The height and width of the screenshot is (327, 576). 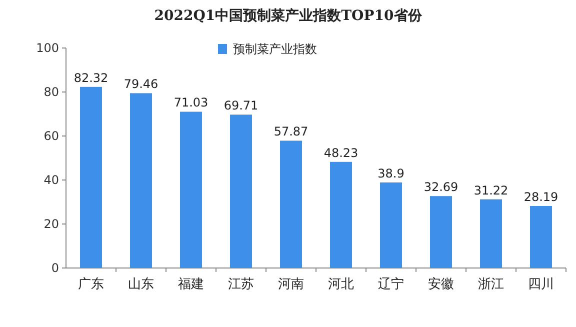 I want to click on data-label: 71.03, so click(x=191, y=103).